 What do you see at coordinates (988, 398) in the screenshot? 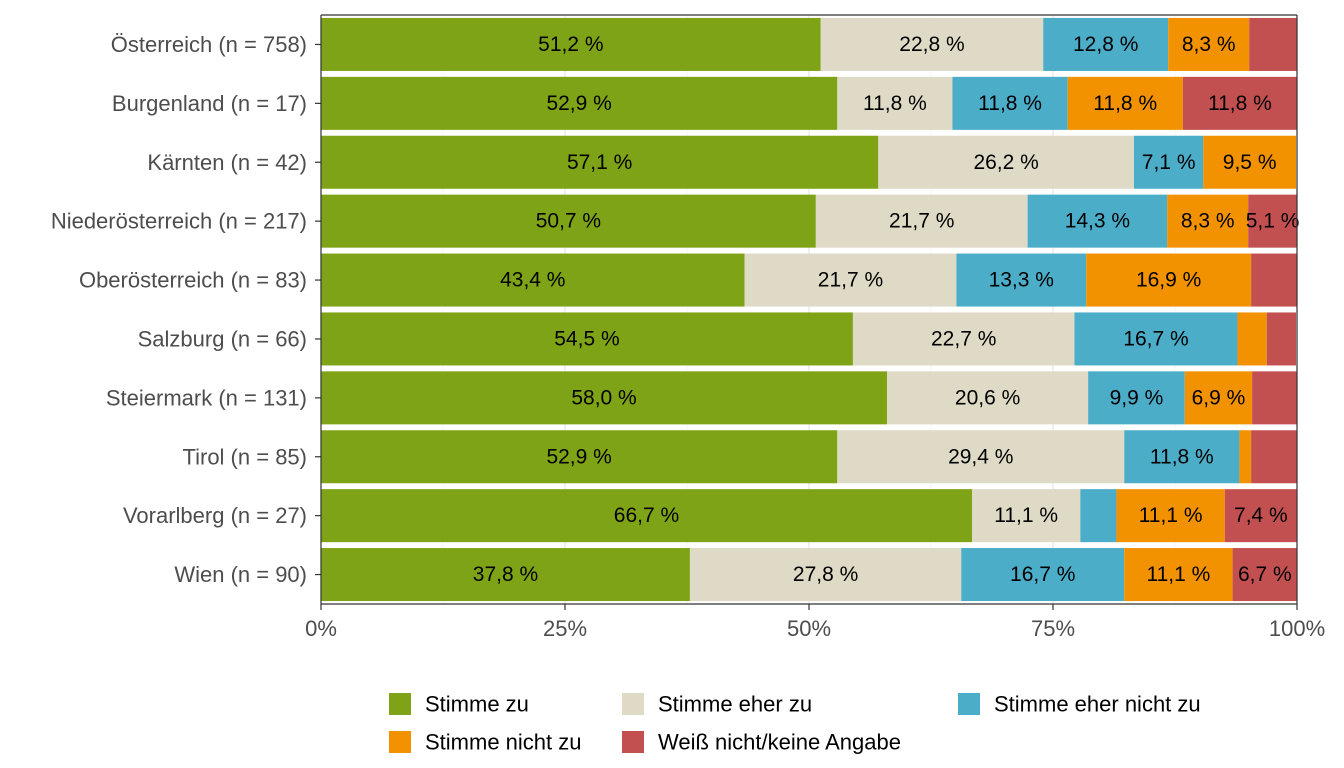
I see `bar-steiermark-n-131-stimme-eher-zu` at bounding box center [988, 398].